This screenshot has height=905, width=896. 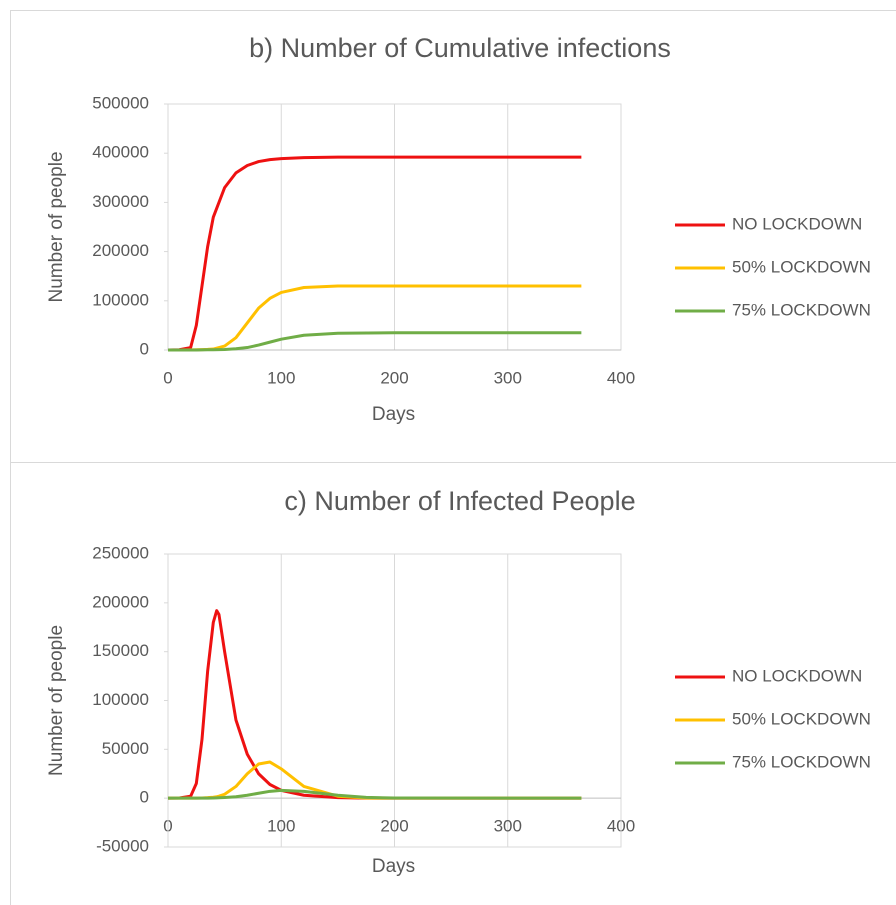 What do you see at coordinates (459, 501) in the screenshot?
I see `chart-title: c) Number of Infected People` at bounding box center [459, 501].